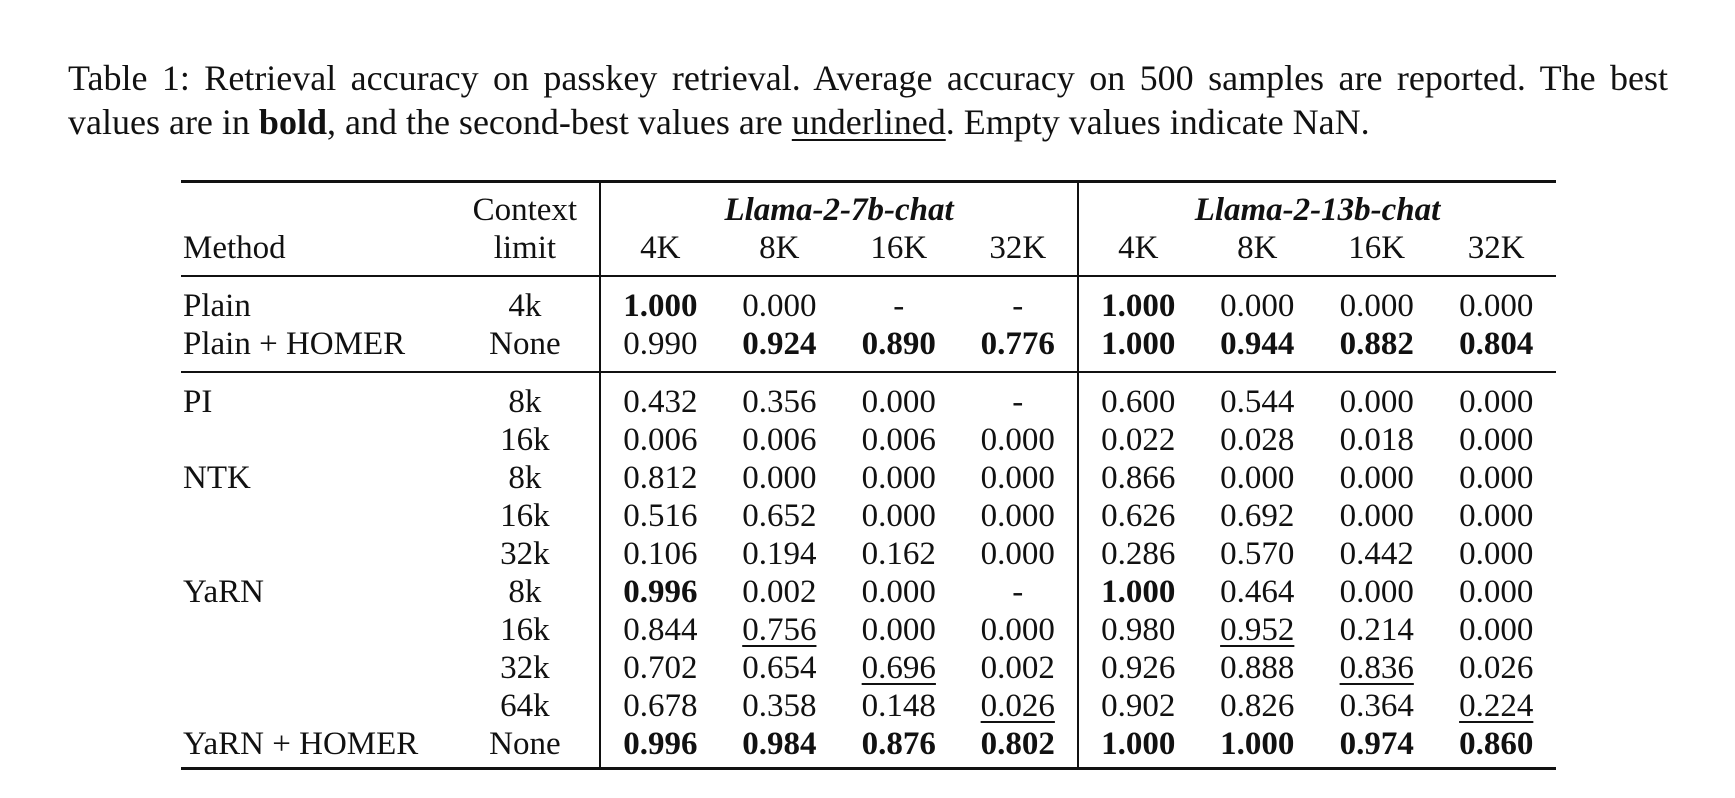  I want to click on value: 0.866, so click(1138, 478).